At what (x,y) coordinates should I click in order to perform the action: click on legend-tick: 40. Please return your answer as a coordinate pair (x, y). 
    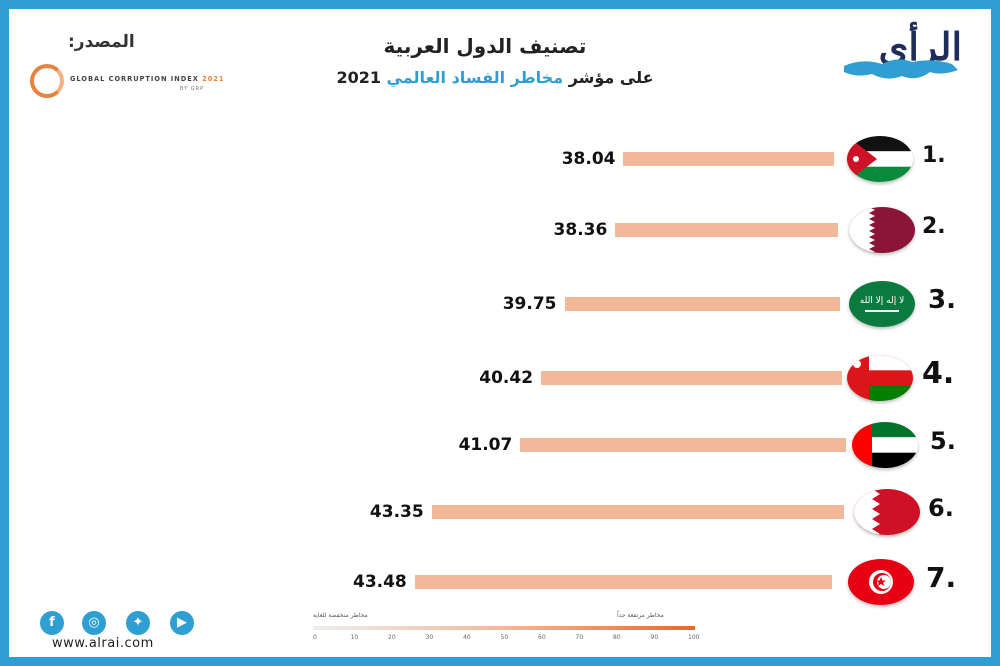
    Looking at the image, I should click on (467, 637).